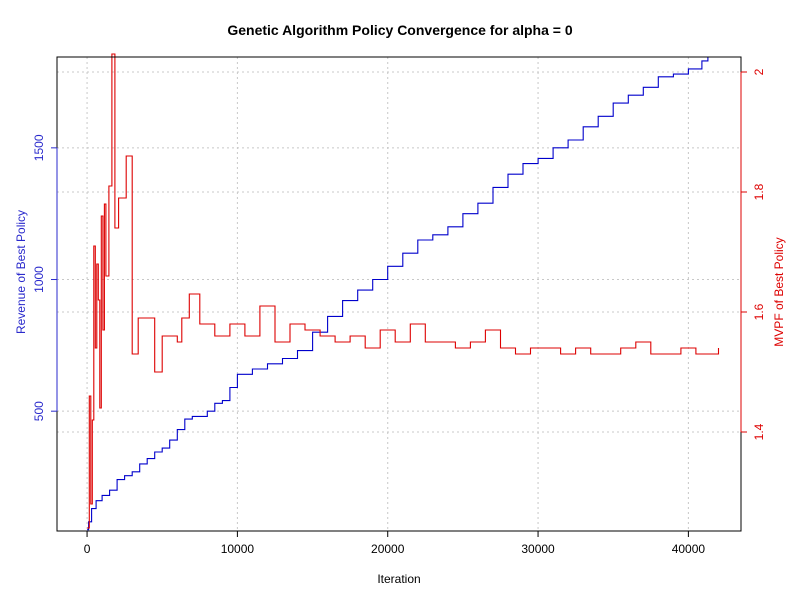 Image resolution: width=800 pixels, height=600 pixels. What do you see at coordinates (238, 549) in the screenshot?
I see `x-tick-label: 10000` at bounding box center [238, 549].